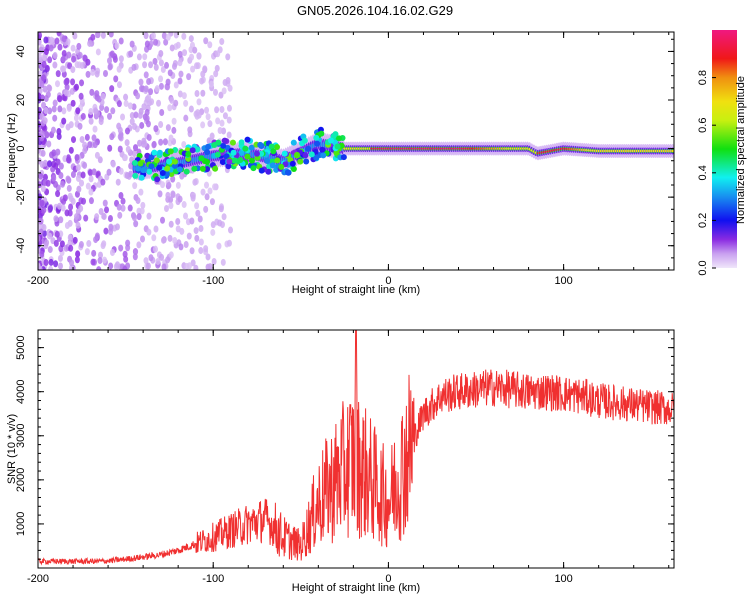 The width and height of the screenshot is (750, 605). Describe the element at coordinates (21, 100) in the screenshot. I see `y-tick-label: 20` at that location.